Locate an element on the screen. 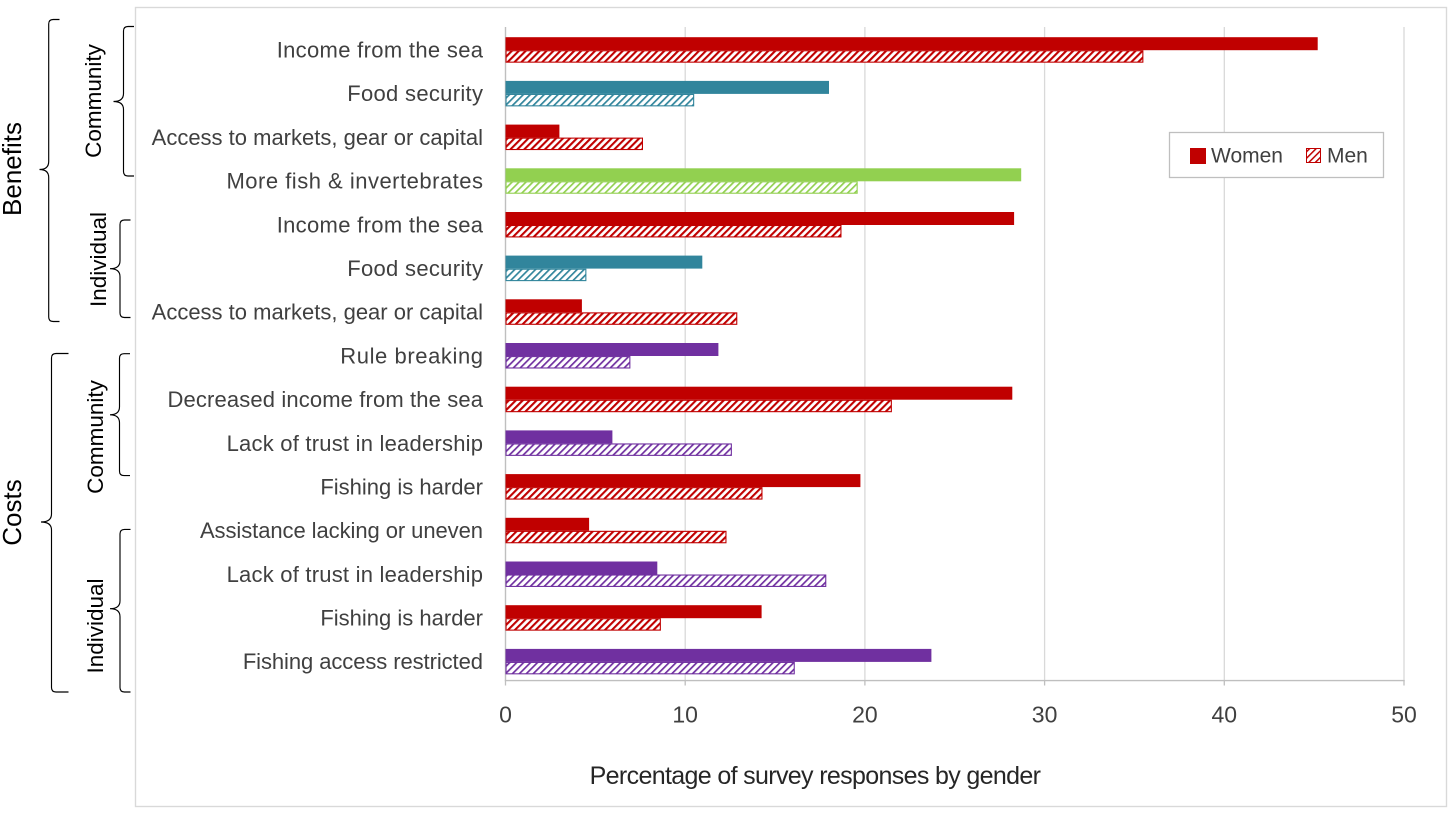 Image resolution: width=1450 pixels, height=822 pixels. svg-text: Benefits is located at coordinates (13, 169).